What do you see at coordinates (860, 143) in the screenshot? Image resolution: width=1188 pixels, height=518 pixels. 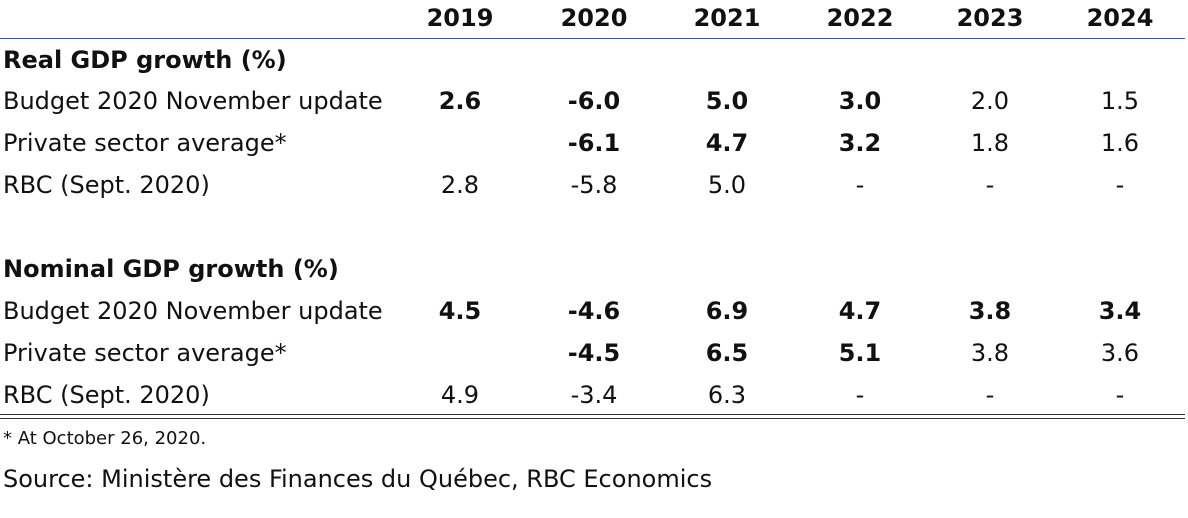 I see `value-cell: 3.2` at bounding box center [860, 143].